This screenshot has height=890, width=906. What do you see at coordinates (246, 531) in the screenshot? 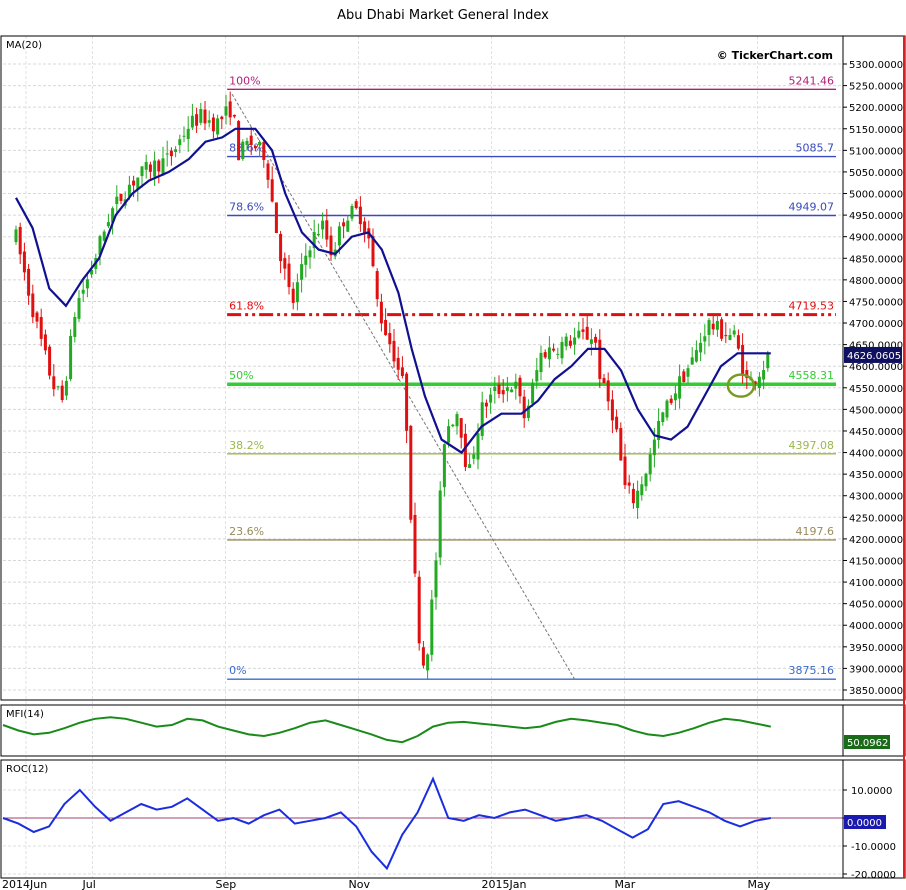
I see `fib-percent-label: 23.6%` at bounding box center [246, 531].